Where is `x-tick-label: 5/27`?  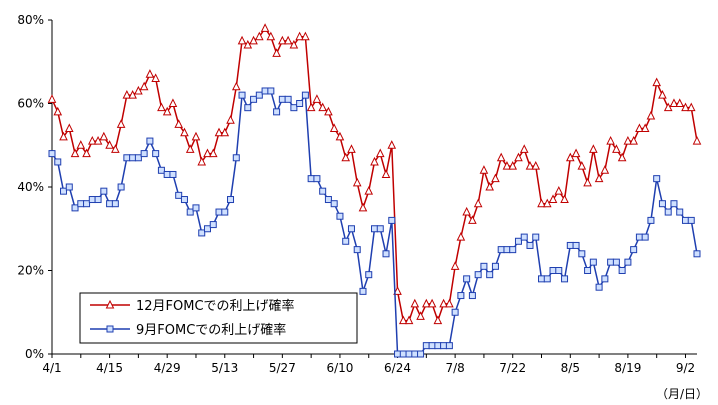 x-tick-label: 5/27 is located at coordinates (282, 368).